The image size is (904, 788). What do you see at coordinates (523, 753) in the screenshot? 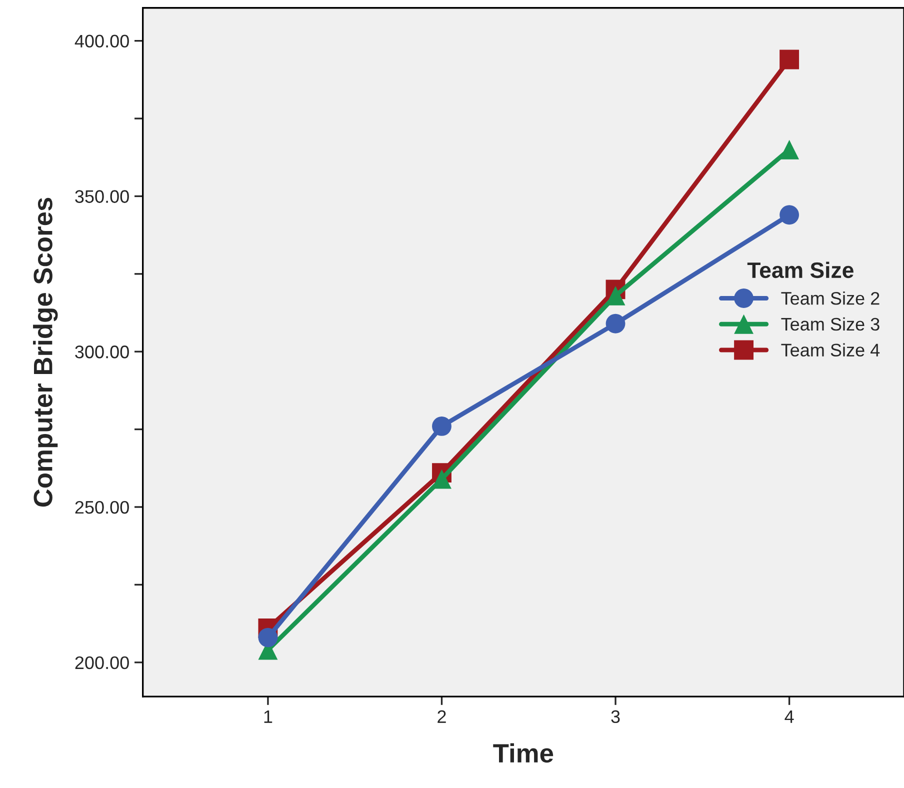
I see `x-axis-title: Time` at bounding box center [523, 753].